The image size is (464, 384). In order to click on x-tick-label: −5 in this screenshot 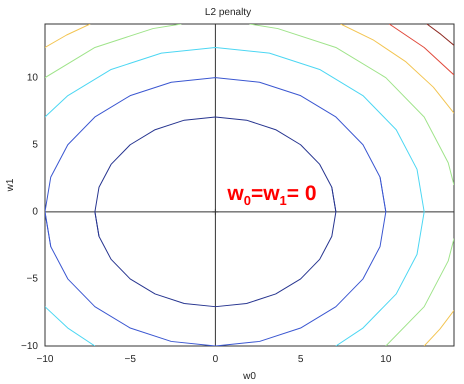, I will do `click(130, 359)`.